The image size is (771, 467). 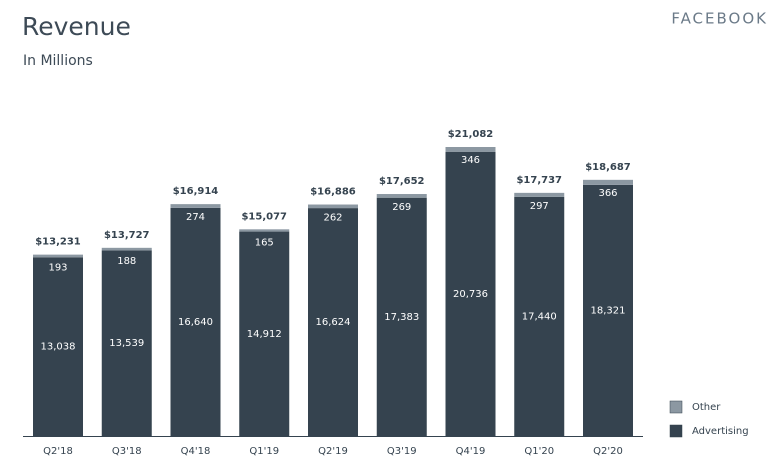 I want to click on total-label: $13,727, so click(x=127, y=235).